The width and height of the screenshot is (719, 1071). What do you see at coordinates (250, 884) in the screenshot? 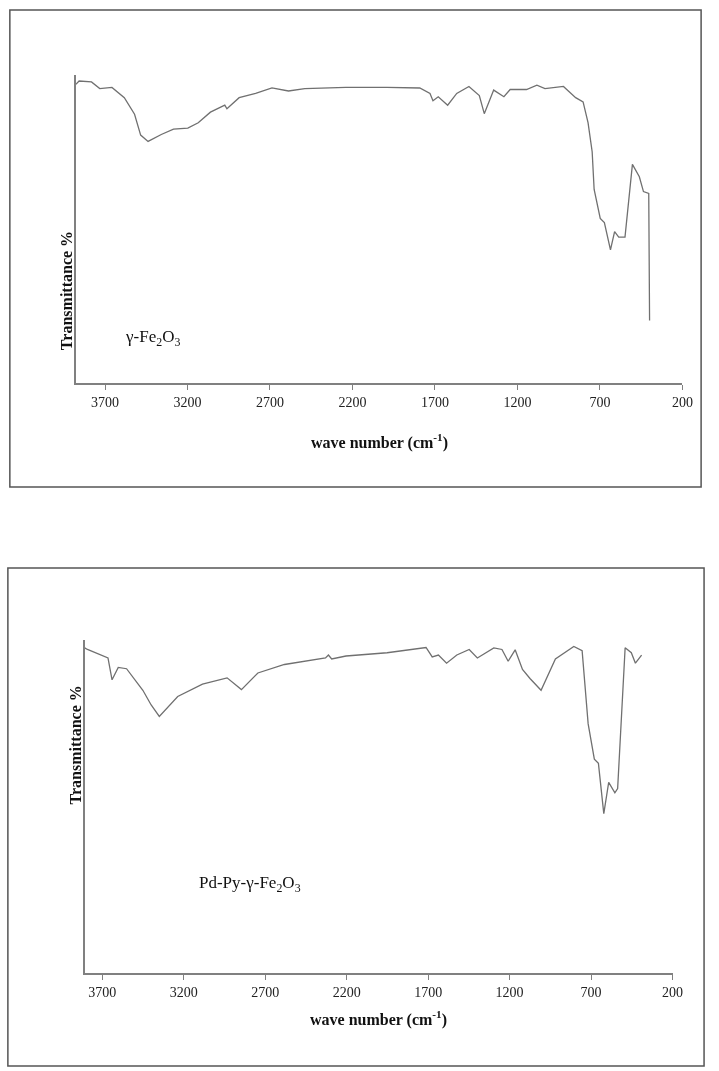
I see `annotation: Pd-Py-γ-Fe$_{2}$O$_{3}$` at bounding box center [250, 884].